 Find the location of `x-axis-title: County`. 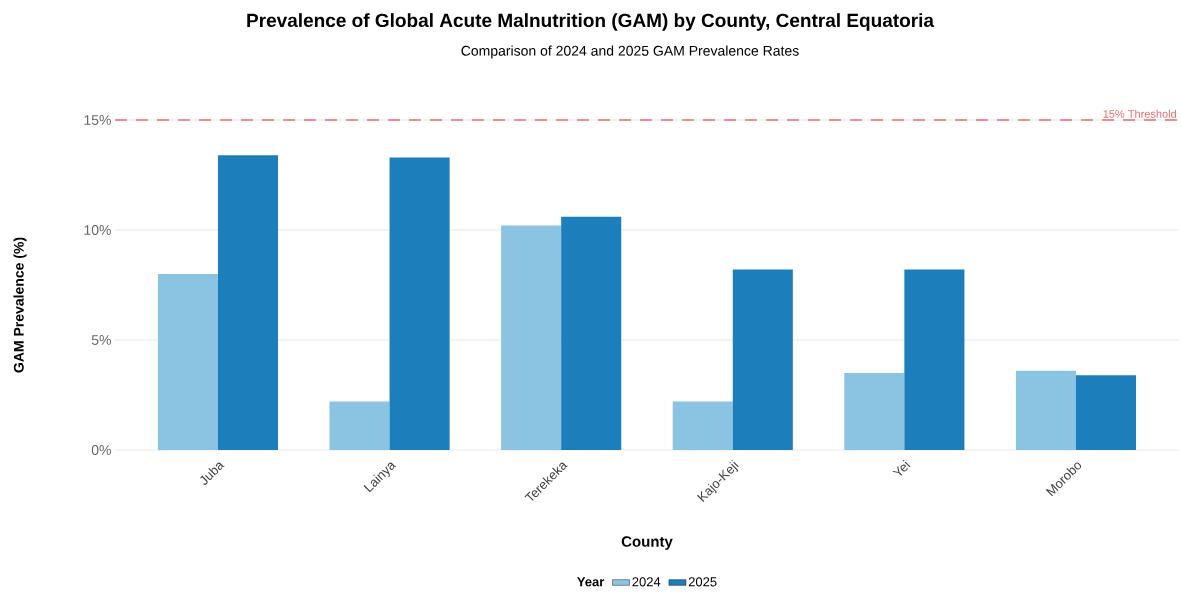

x-axis-title: County is located at coordinates (647, 543).